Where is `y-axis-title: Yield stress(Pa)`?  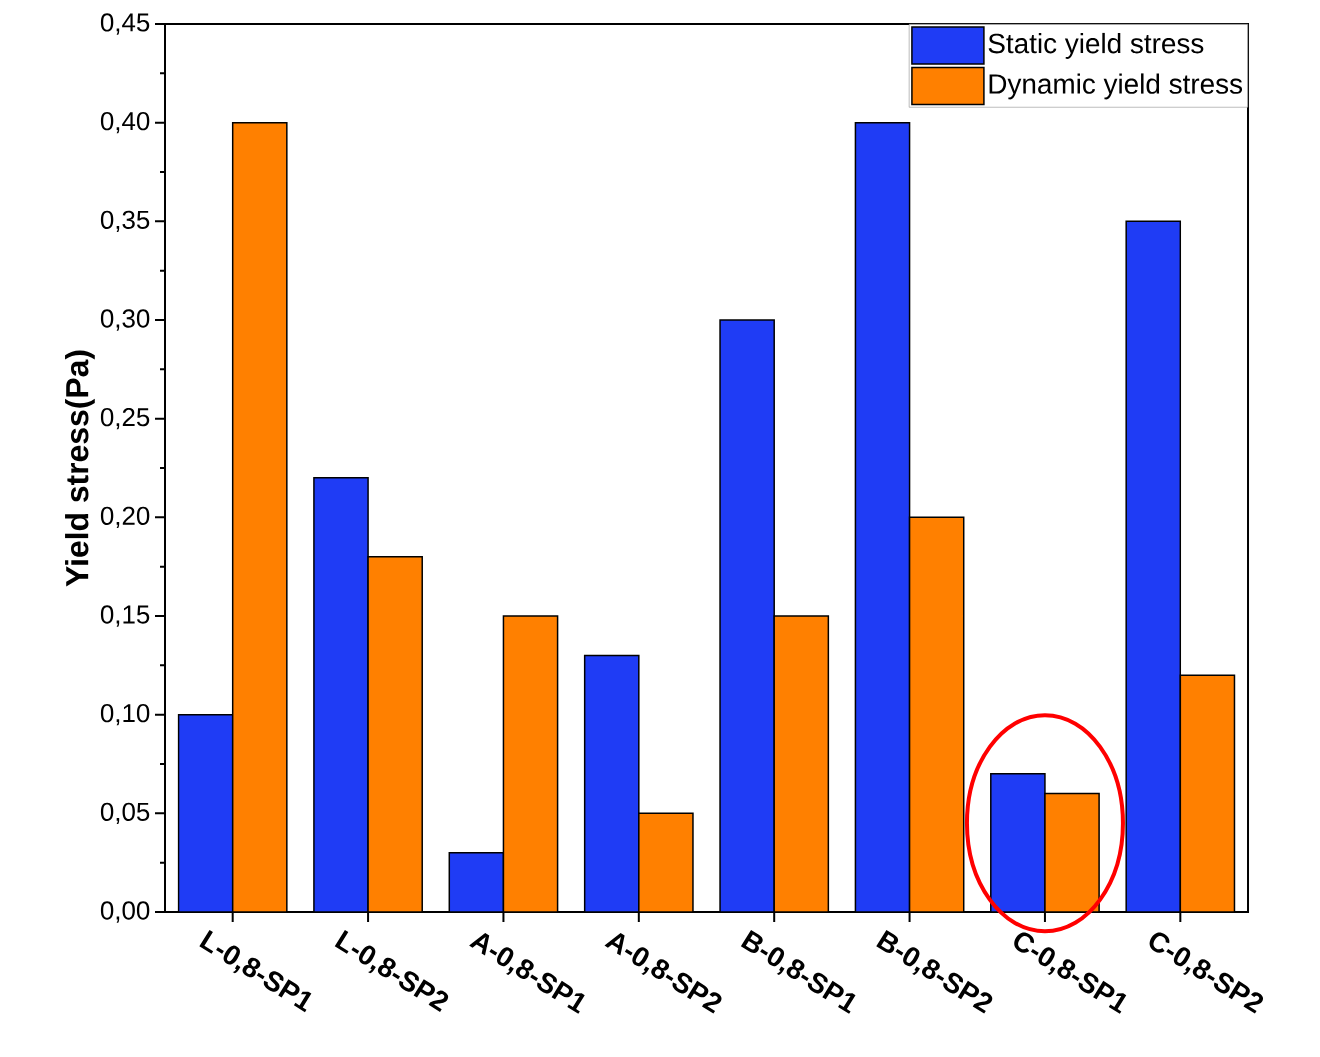 y-axis-title: Yield stress(Pa) is located at coordinates (80, 468).